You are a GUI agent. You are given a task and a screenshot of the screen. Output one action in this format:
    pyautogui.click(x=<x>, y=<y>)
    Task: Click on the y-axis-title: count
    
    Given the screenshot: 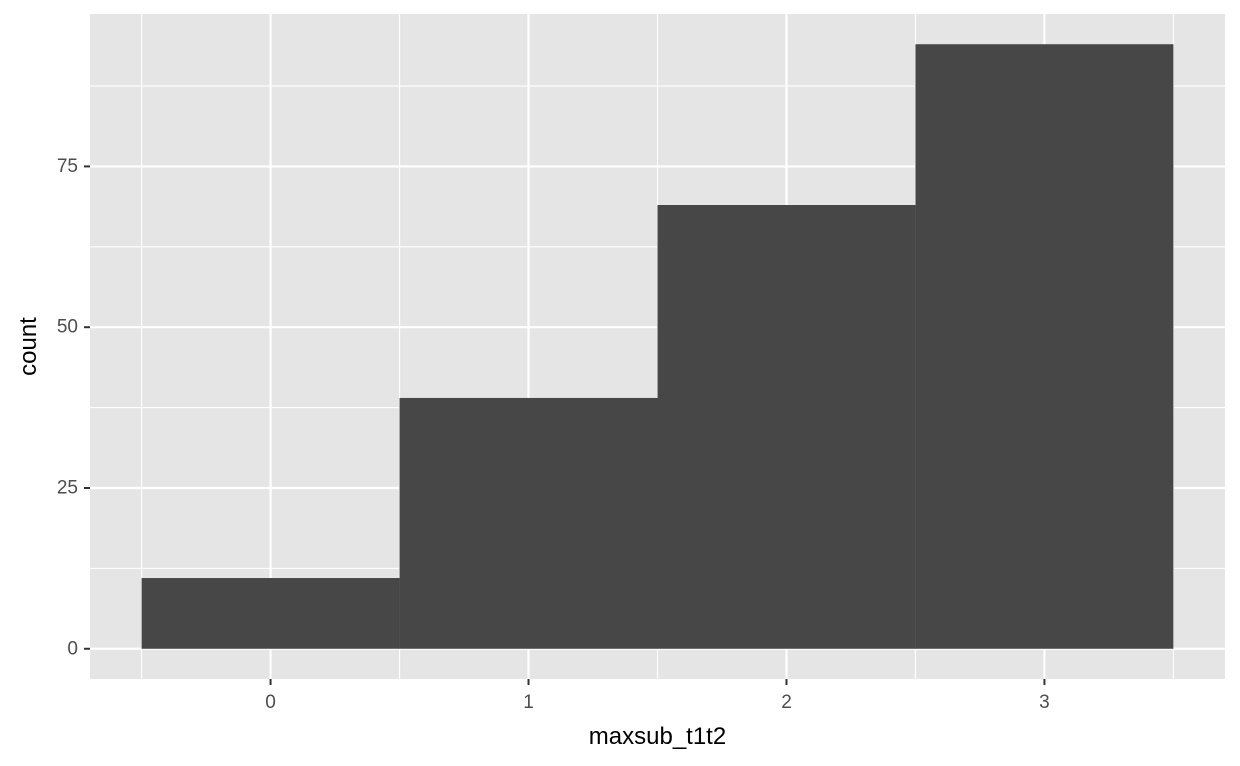 What is the action you would take?
    pyautogui.click(x=28, y=346)
    